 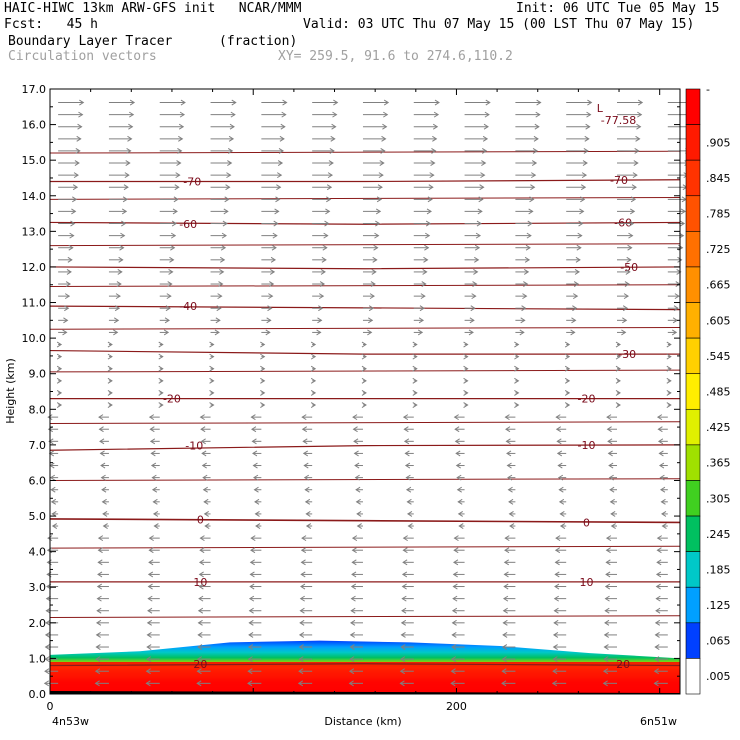 What do you see at coordinates (718, 641) in the screenshot?
I see `colorbar-label: .065` at bounding box center [718, 641].